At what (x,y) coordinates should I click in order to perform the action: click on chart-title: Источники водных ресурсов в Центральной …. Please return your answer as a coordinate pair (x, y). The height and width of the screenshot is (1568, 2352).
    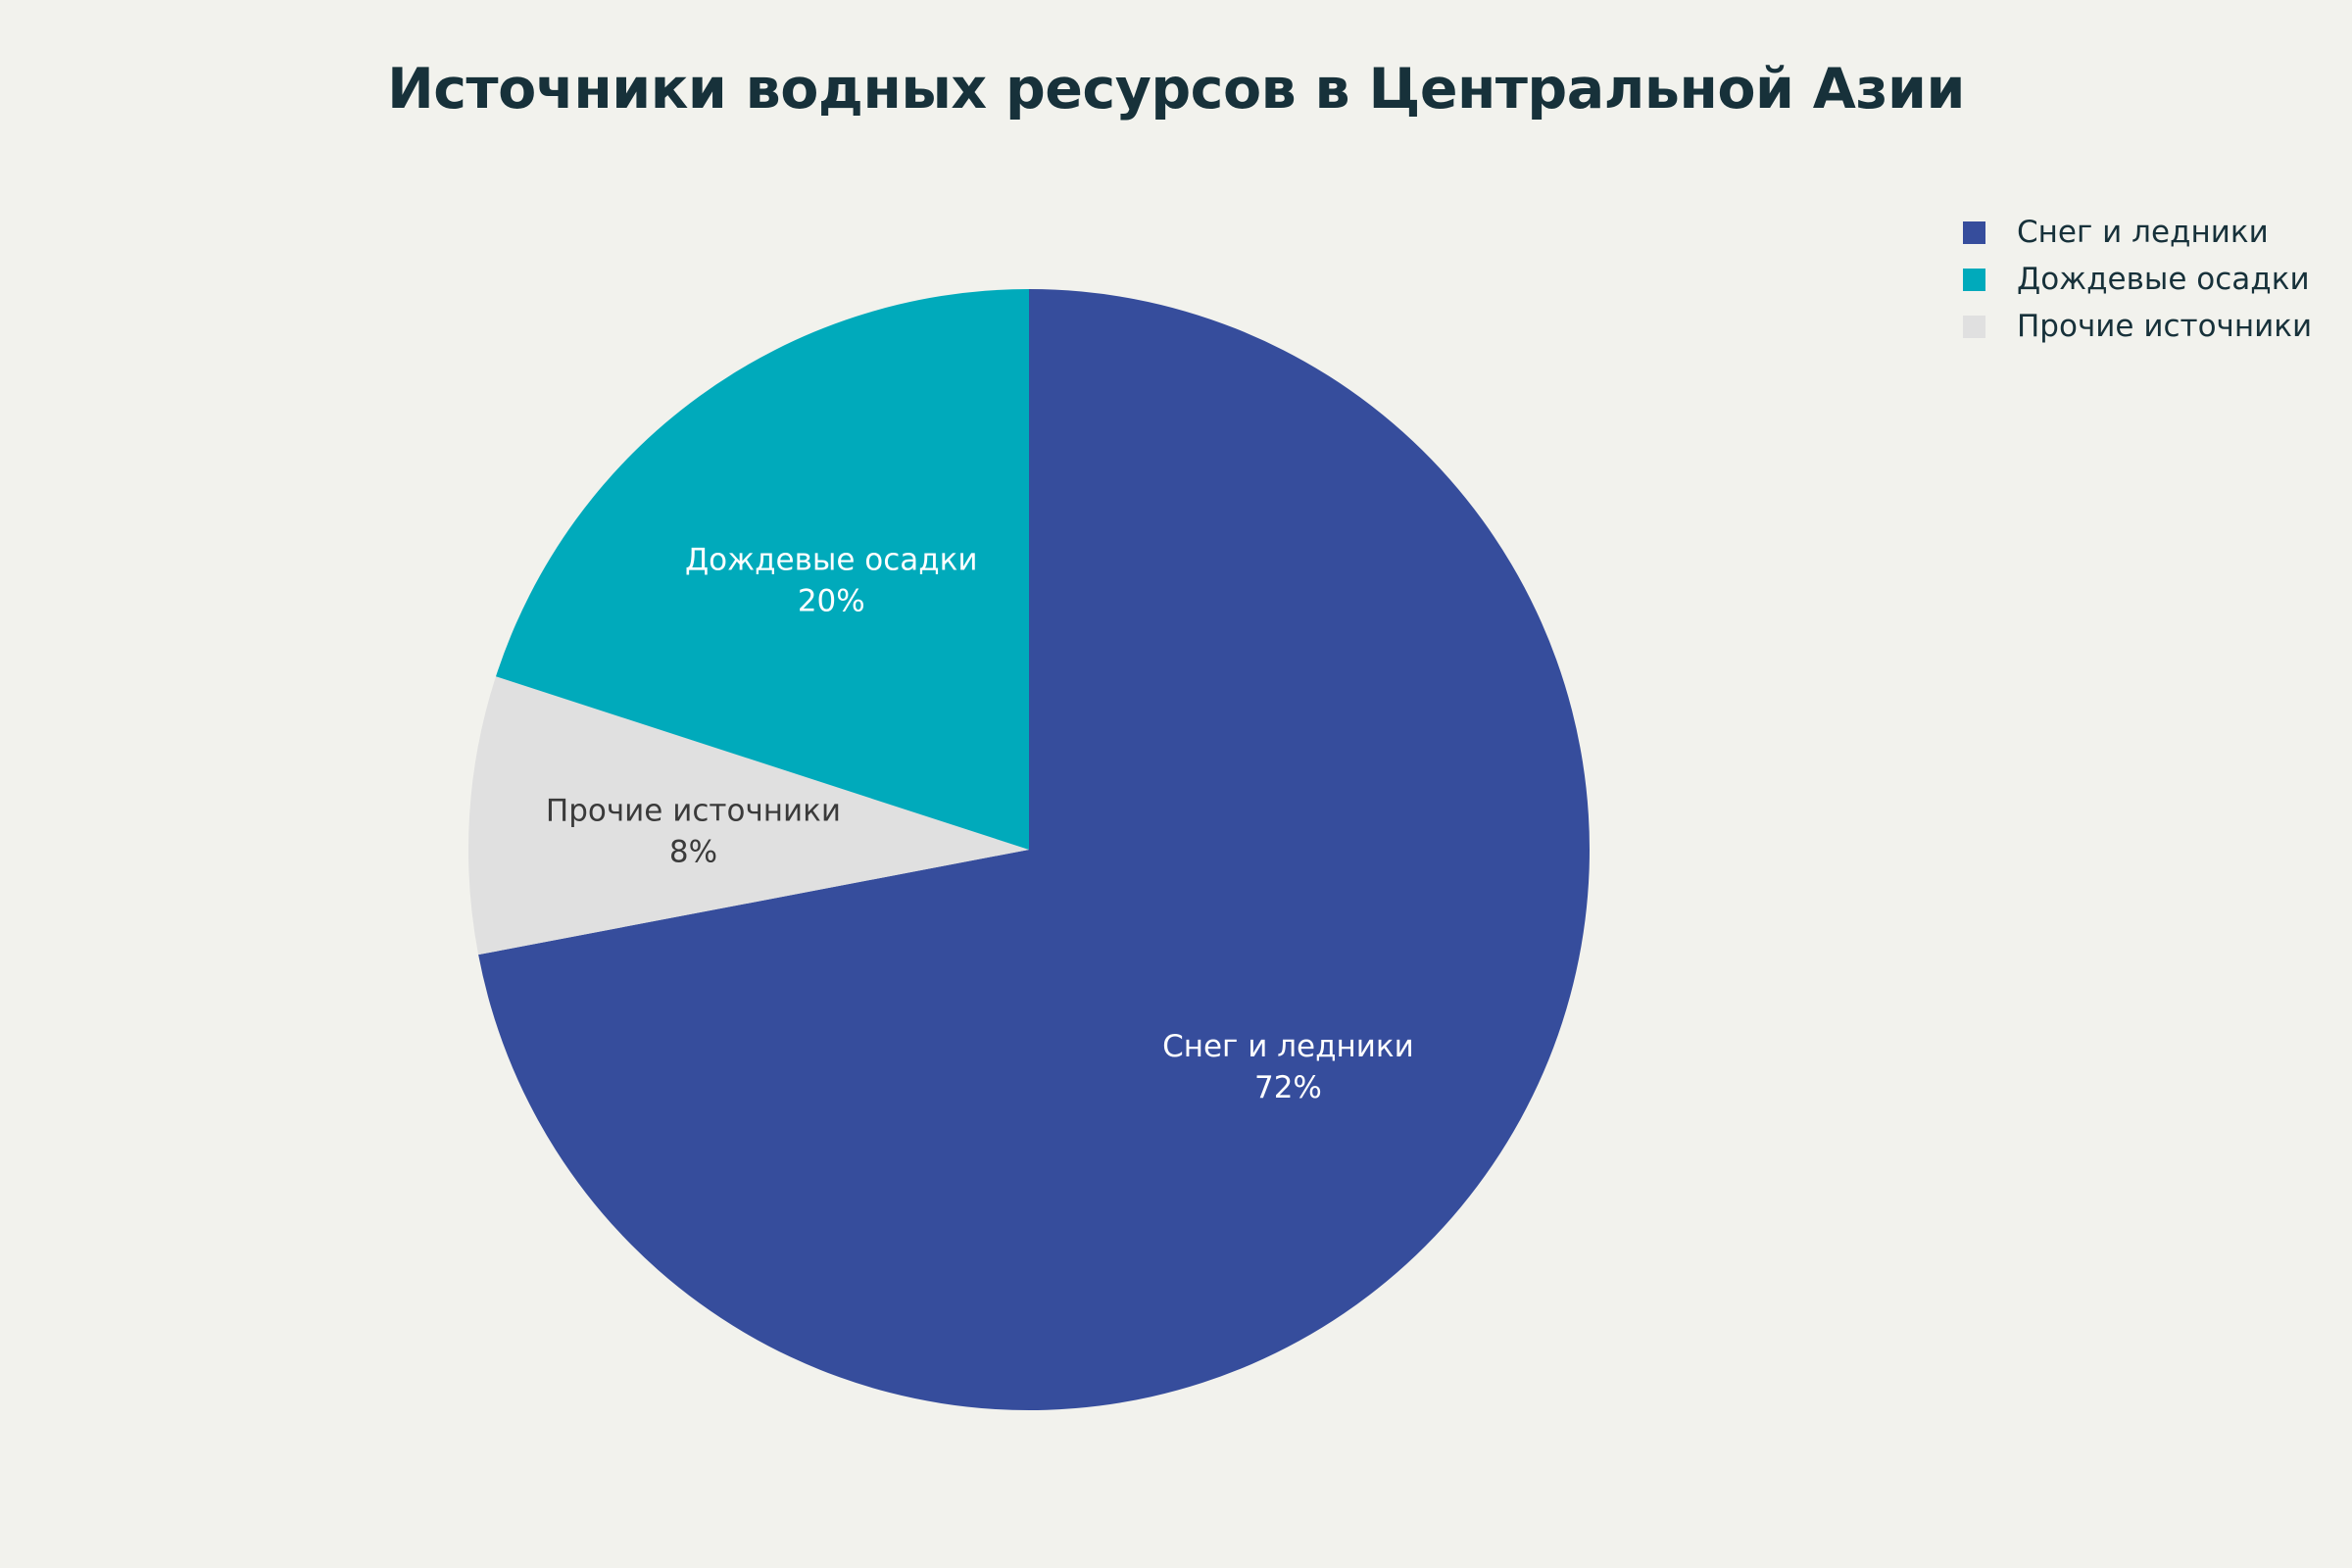
    Looking at the image, I should click on (1176, 89).